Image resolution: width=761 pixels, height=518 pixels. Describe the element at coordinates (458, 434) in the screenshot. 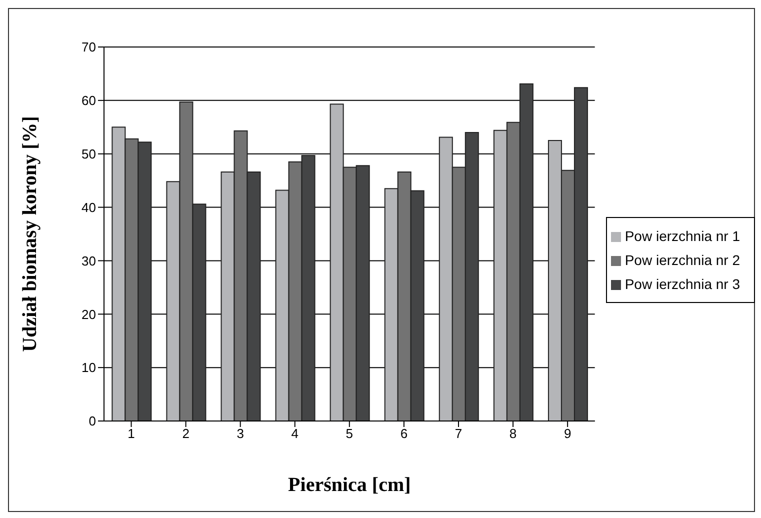

I see `x-tick-label: 7` at that location.